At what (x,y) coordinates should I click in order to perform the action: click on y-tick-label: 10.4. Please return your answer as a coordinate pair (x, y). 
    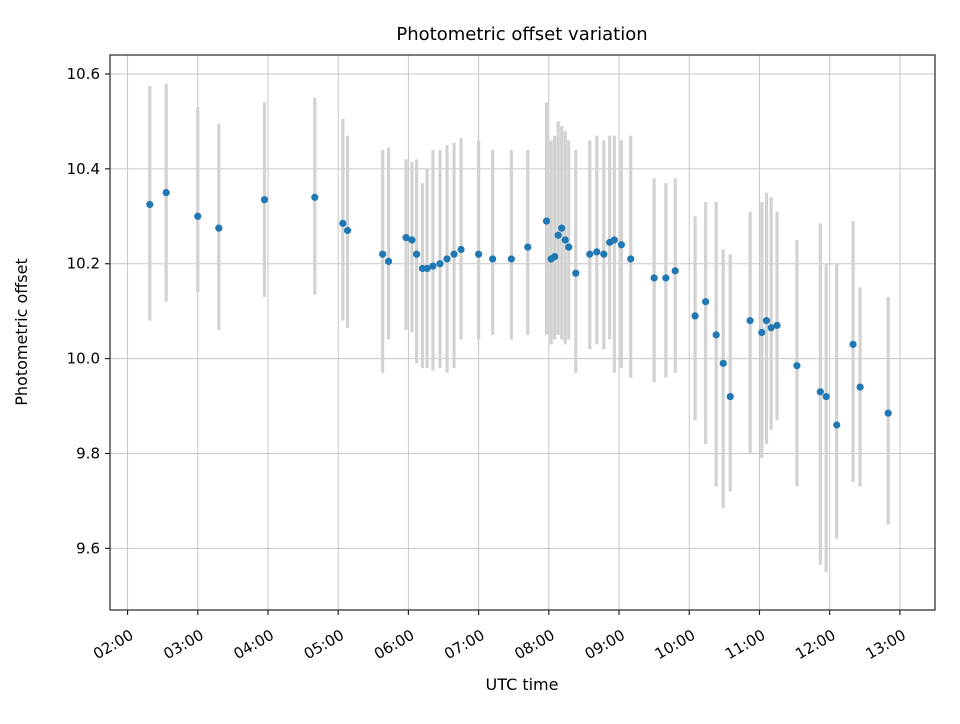
    Looking at the image, I should click on (83, 169).